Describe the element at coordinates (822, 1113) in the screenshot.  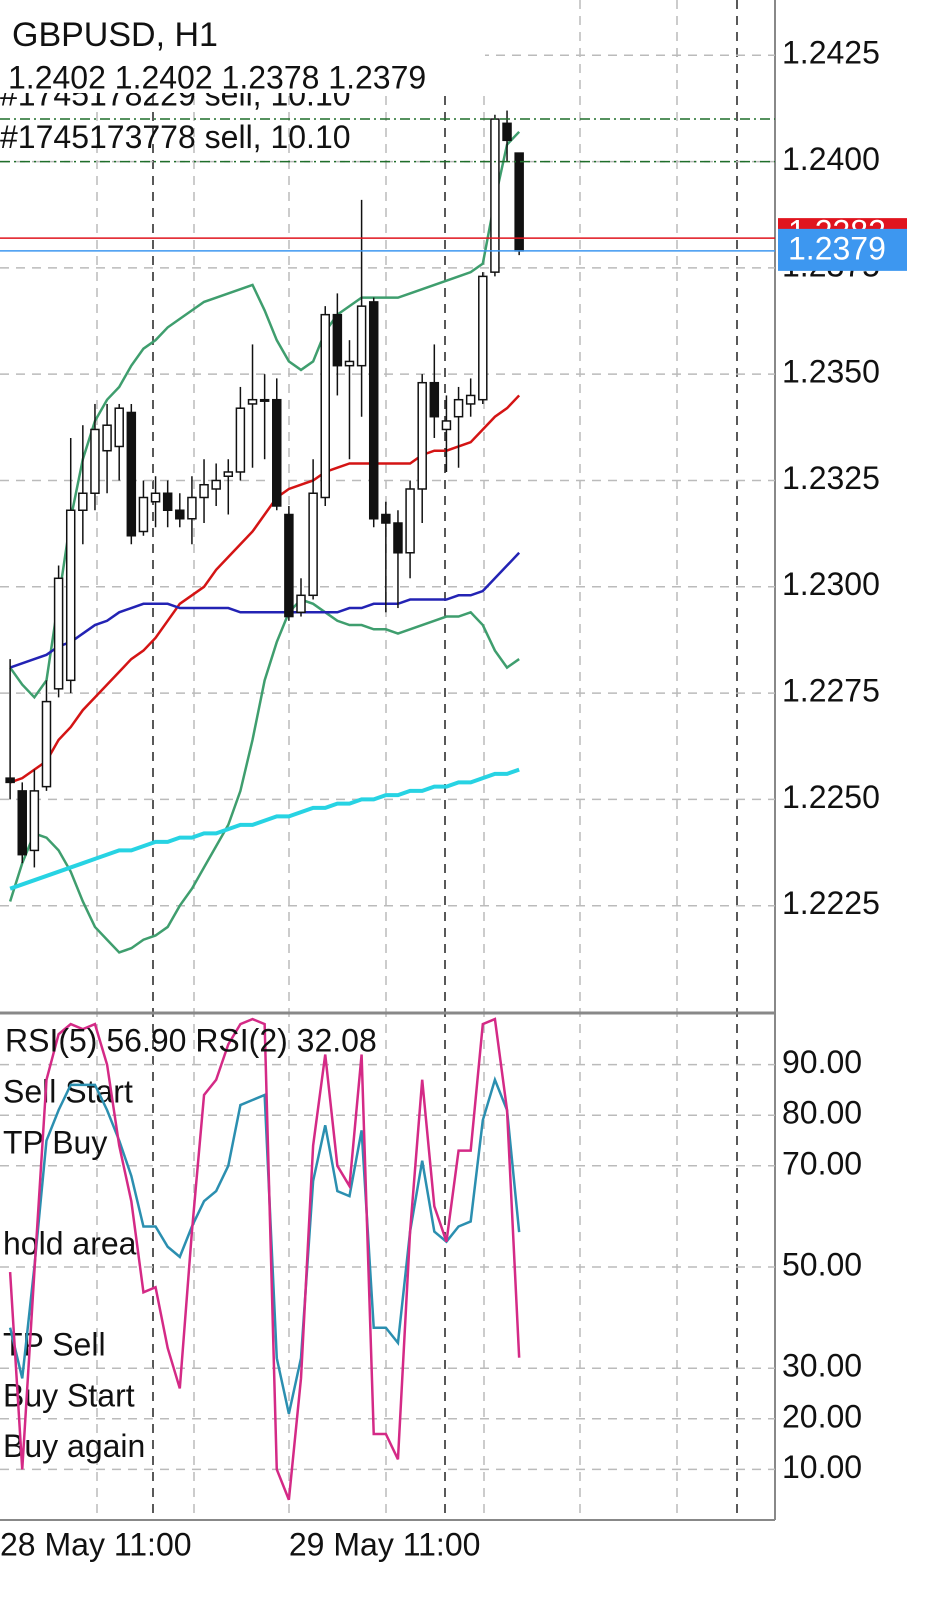
I see `y-tick-label: 80.00` at that location.